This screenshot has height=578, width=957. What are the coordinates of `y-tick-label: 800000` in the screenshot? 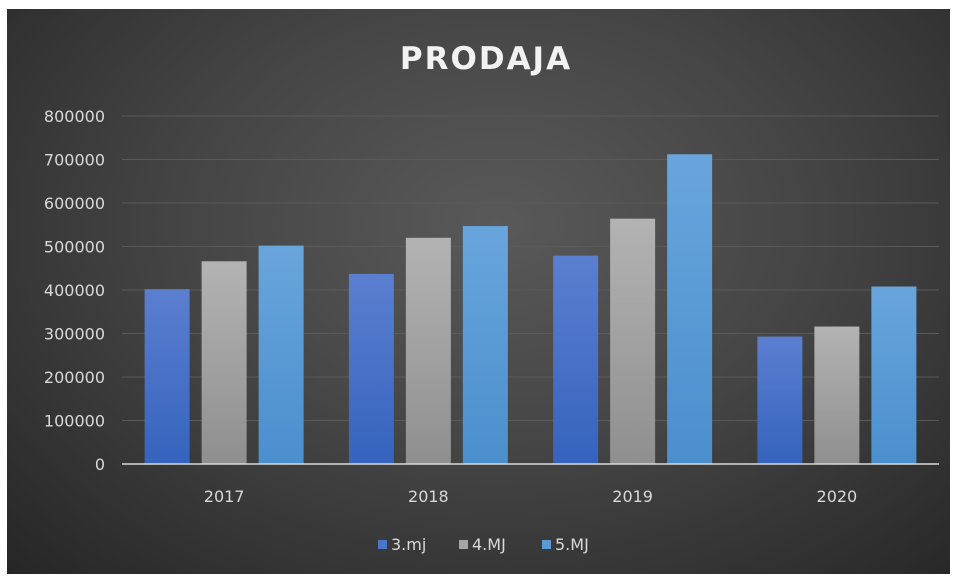 It's located at (74, 116).